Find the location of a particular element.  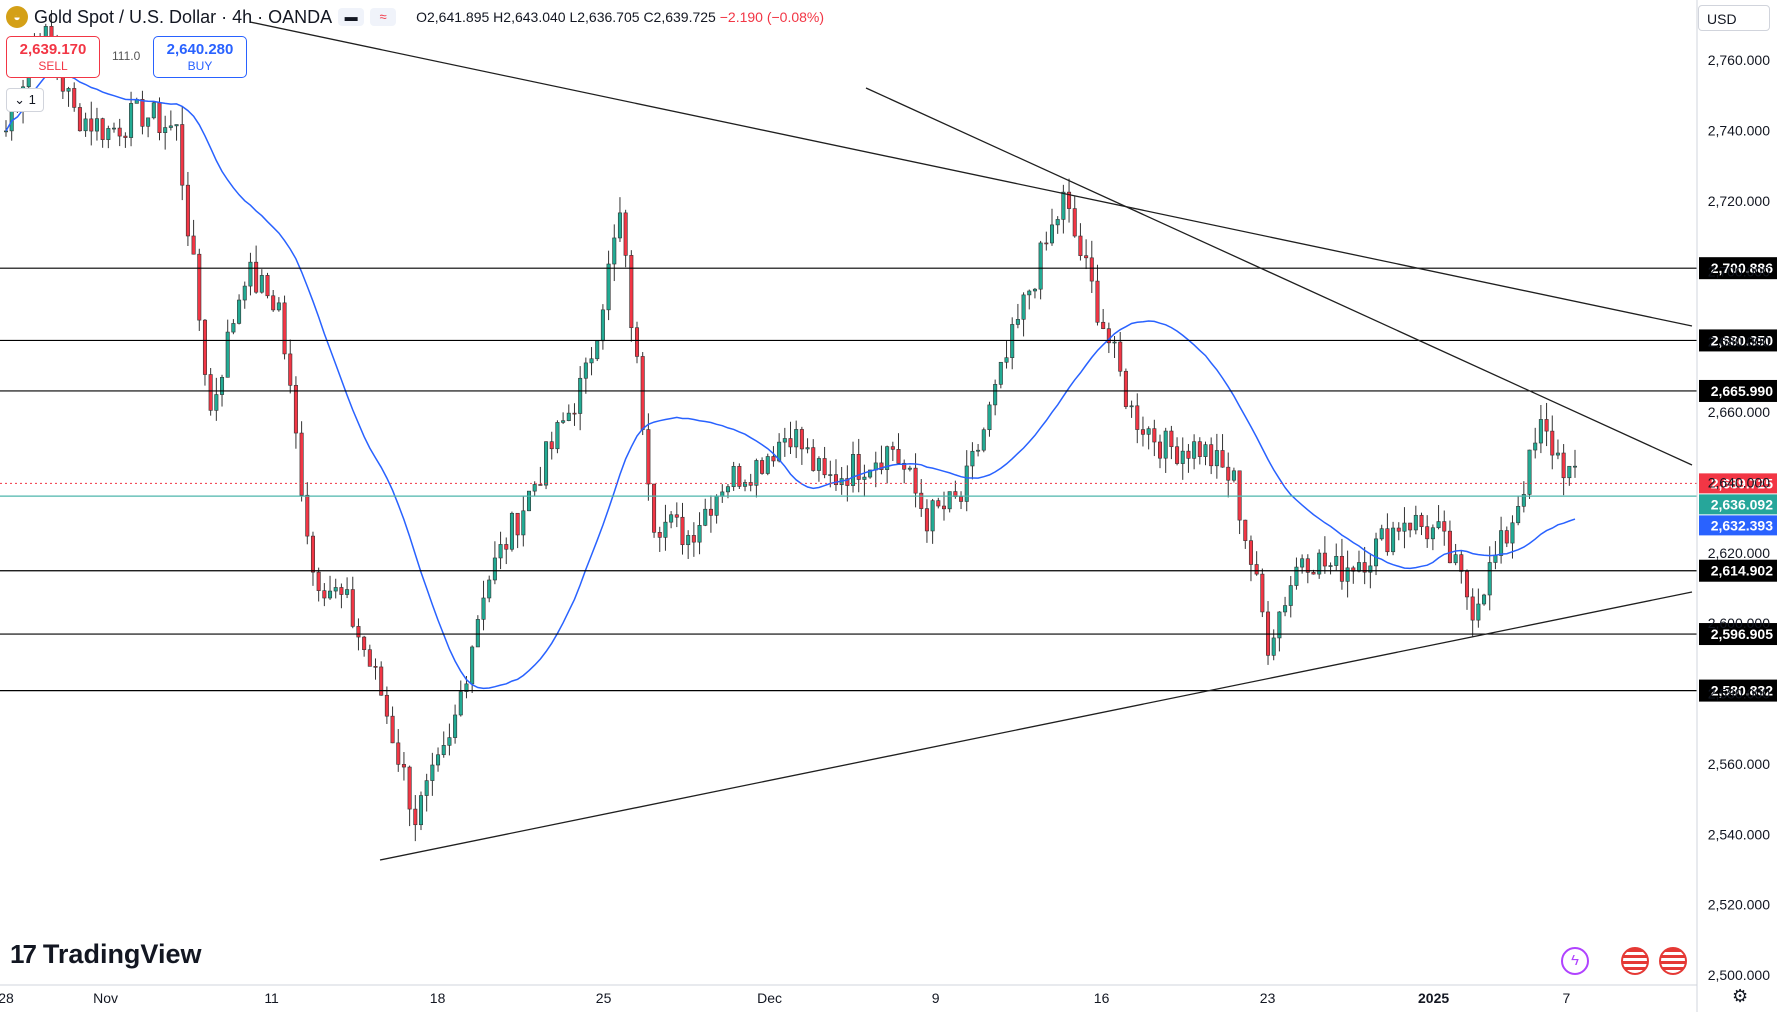

y-tick-label: 2,620.000 is located at coordinates (1739, 553).